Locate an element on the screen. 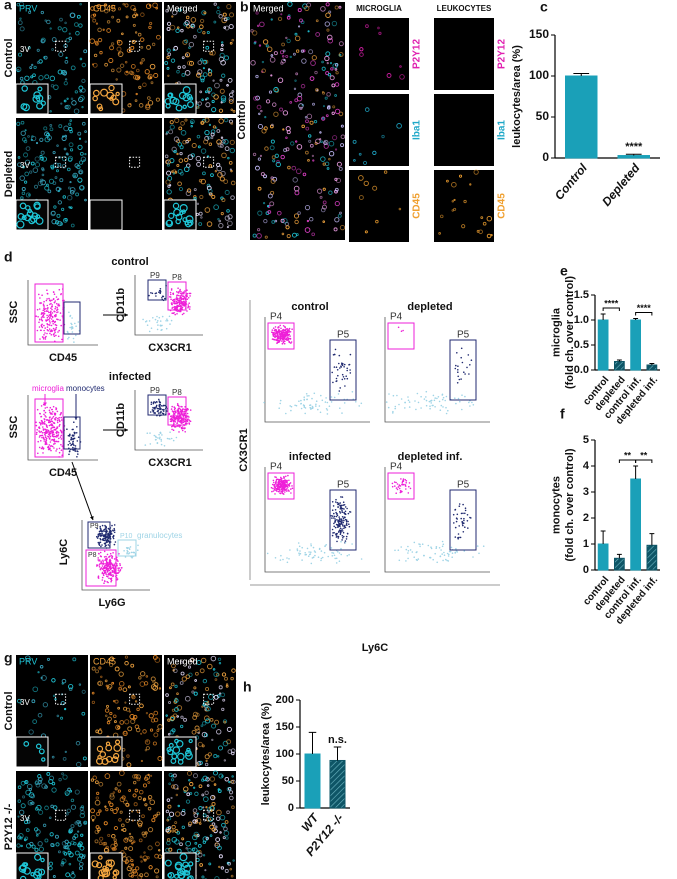 This screenshot has height=879, width=677. gate is located at coordinates (463, 520).